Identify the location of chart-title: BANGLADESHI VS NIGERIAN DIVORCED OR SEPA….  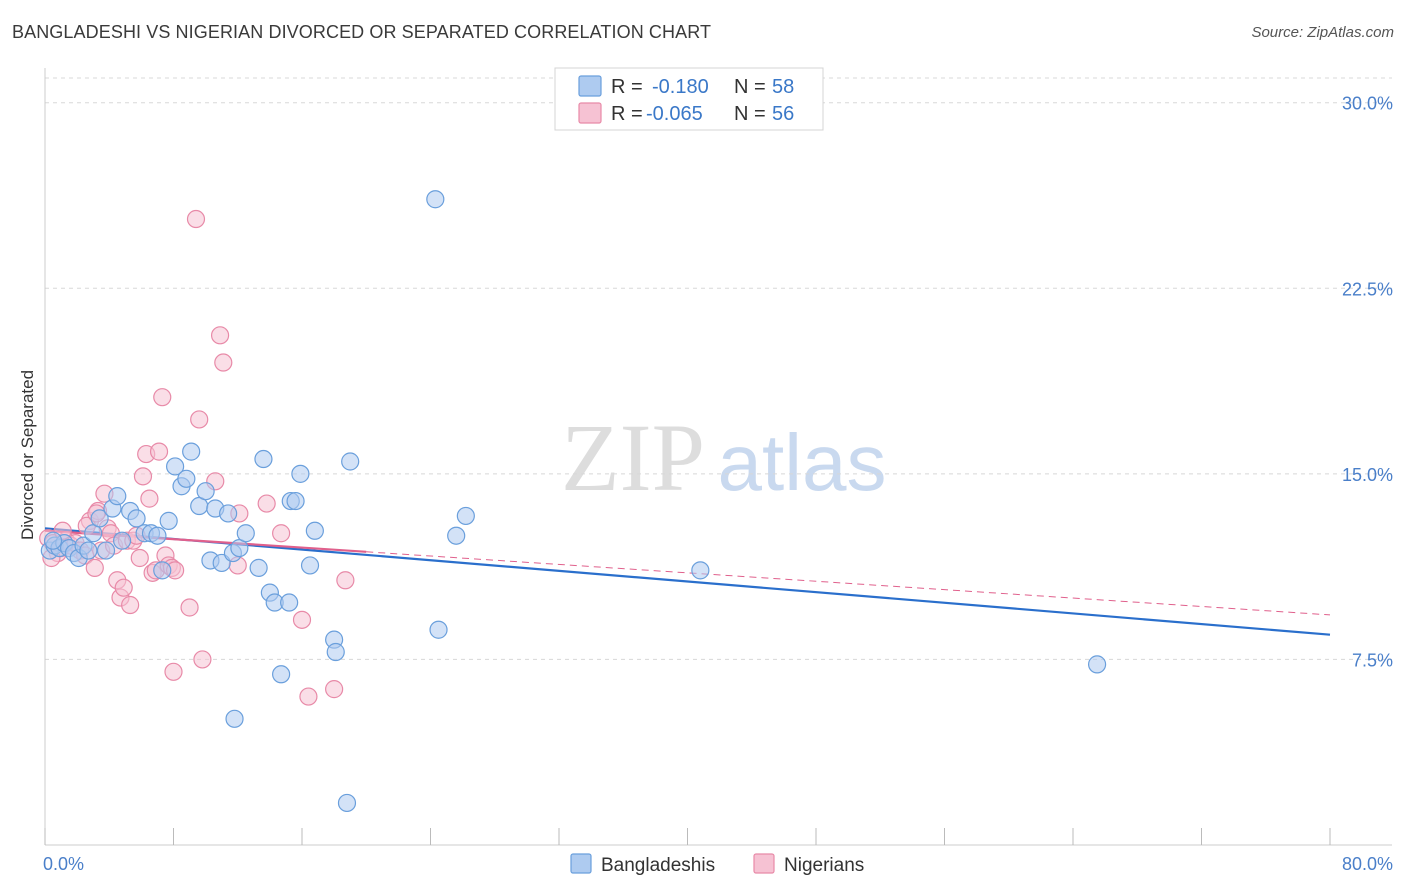
(362, 32).